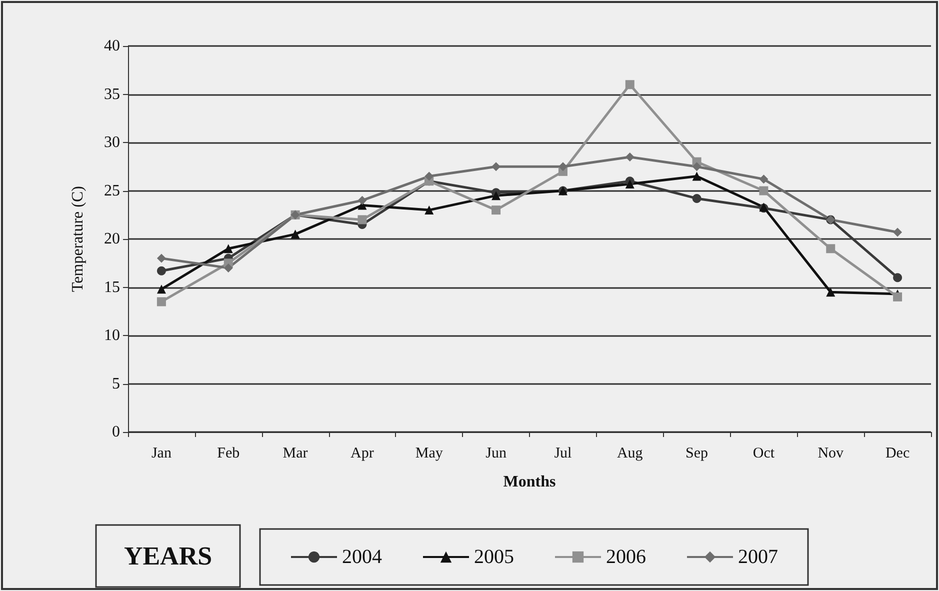 This screenshot has width=939, height=591. What do you see at coordinates (764, 454) in the screenshot?
I see `x-tick-label: Oct` at bounding box center [764, 454].